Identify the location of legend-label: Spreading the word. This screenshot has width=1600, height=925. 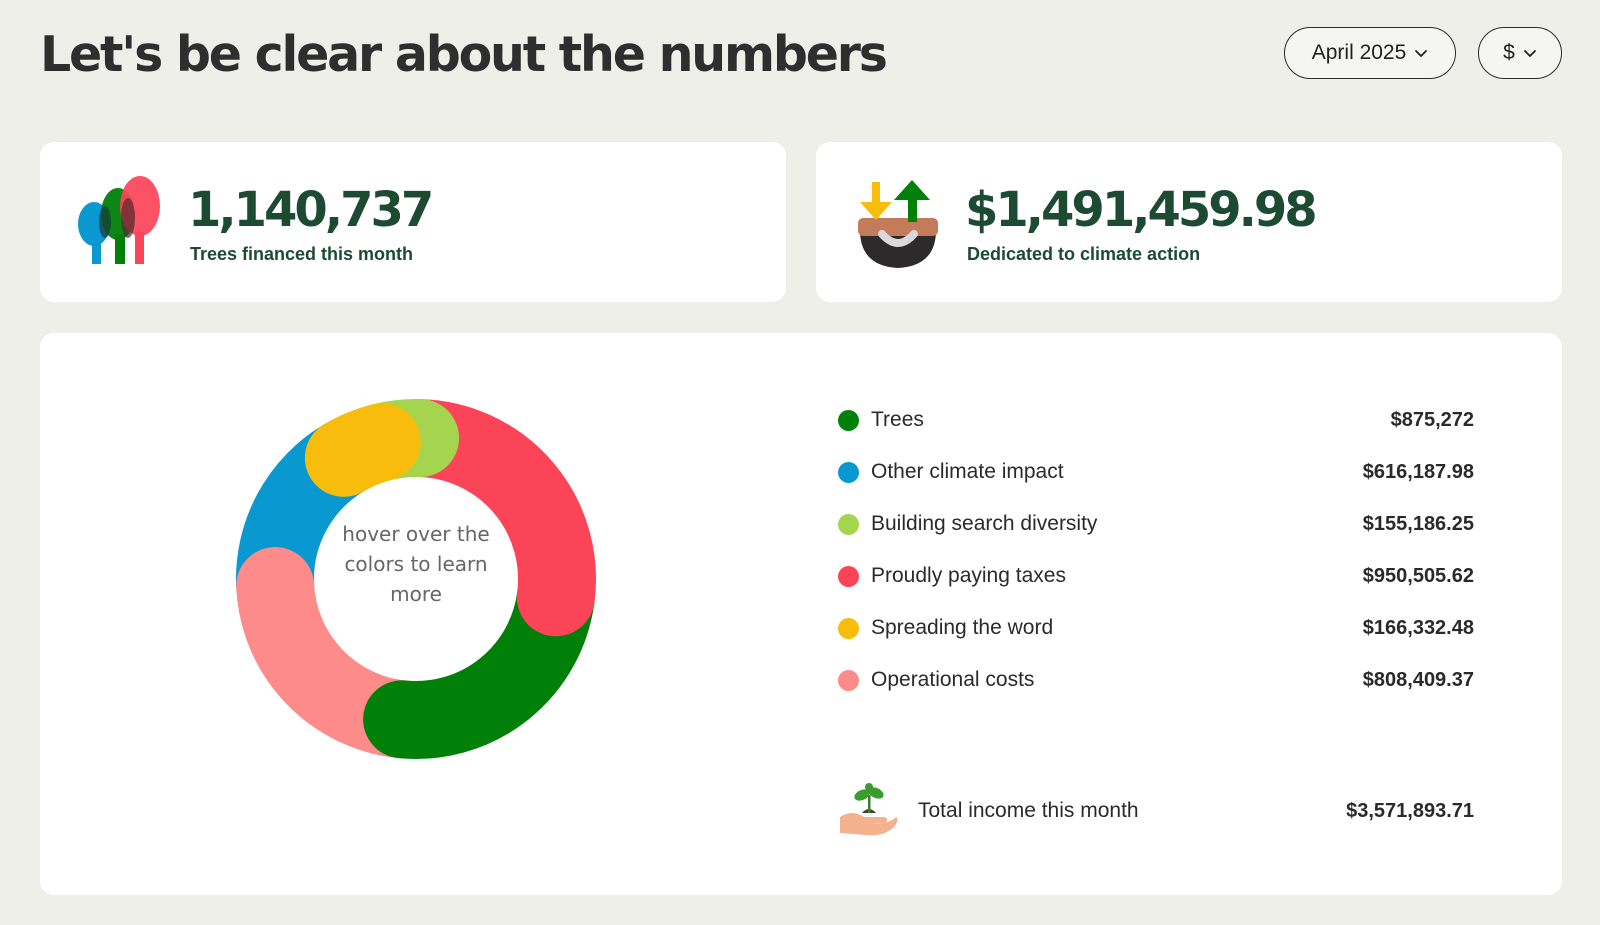
(962, 627).